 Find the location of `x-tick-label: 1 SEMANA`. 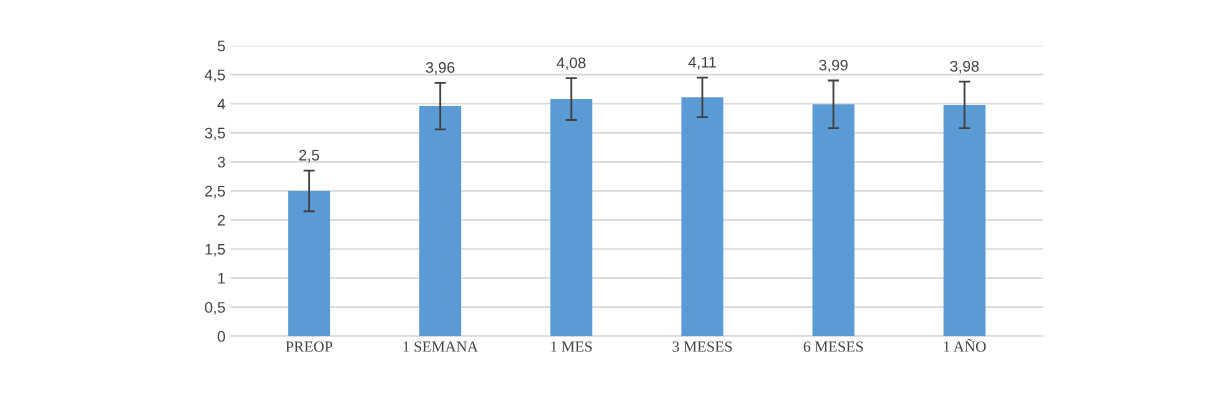

x-tick-label: 1 SEMANA is located at coordinates (441, 346).